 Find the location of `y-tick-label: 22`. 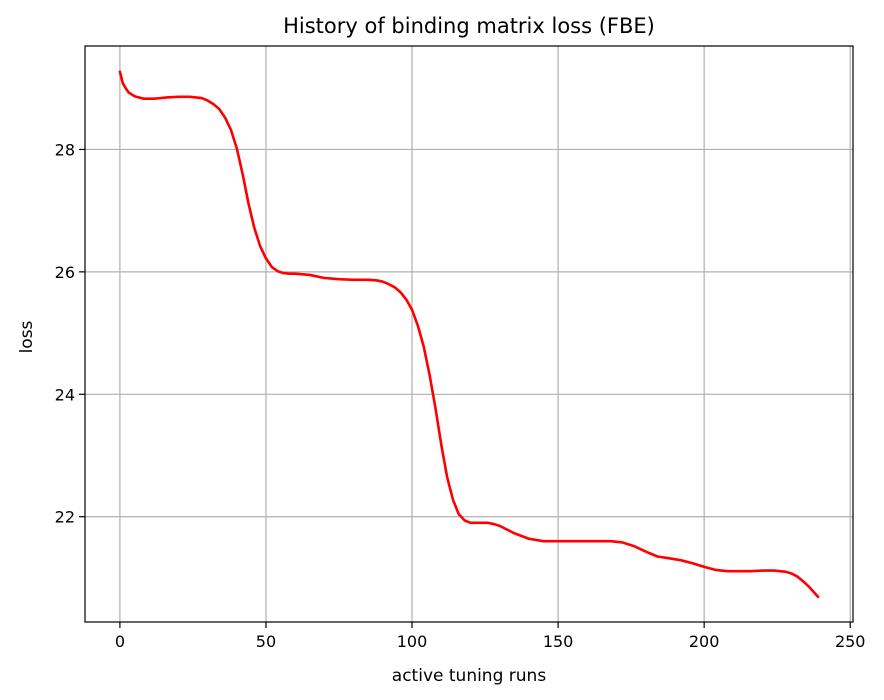

y-tick-label: 22 is located at coordinates (65, 517).